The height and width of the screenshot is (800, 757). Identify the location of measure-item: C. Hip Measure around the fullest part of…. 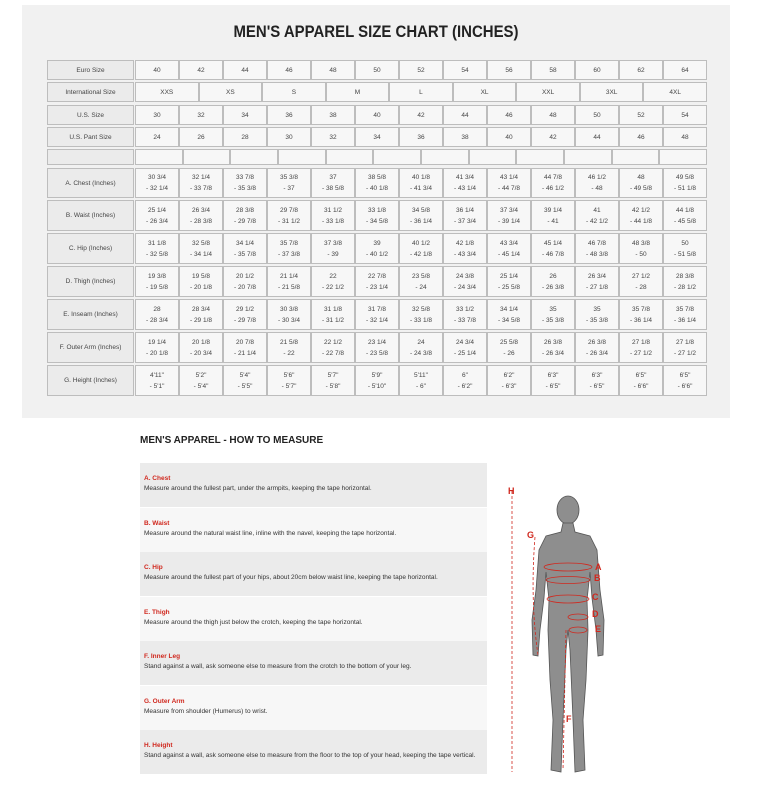
(313, 574).